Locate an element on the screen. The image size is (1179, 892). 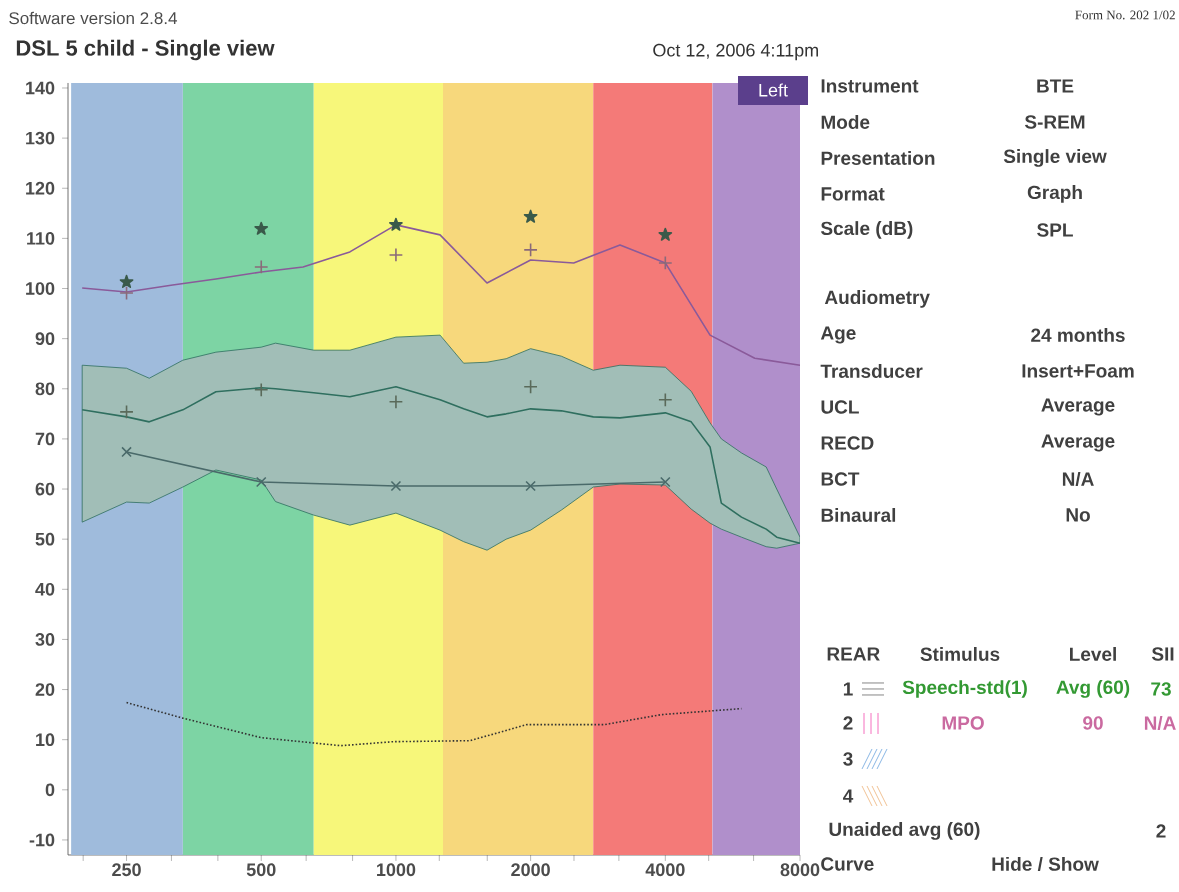
text: Insert+Foam is located at coordinates (1078, 371).